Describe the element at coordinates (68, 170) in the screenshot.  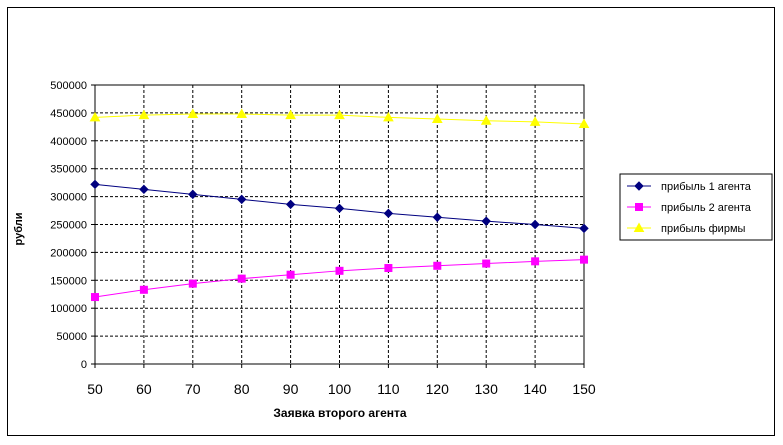
I see `y-tick-label: 350000` at that location.